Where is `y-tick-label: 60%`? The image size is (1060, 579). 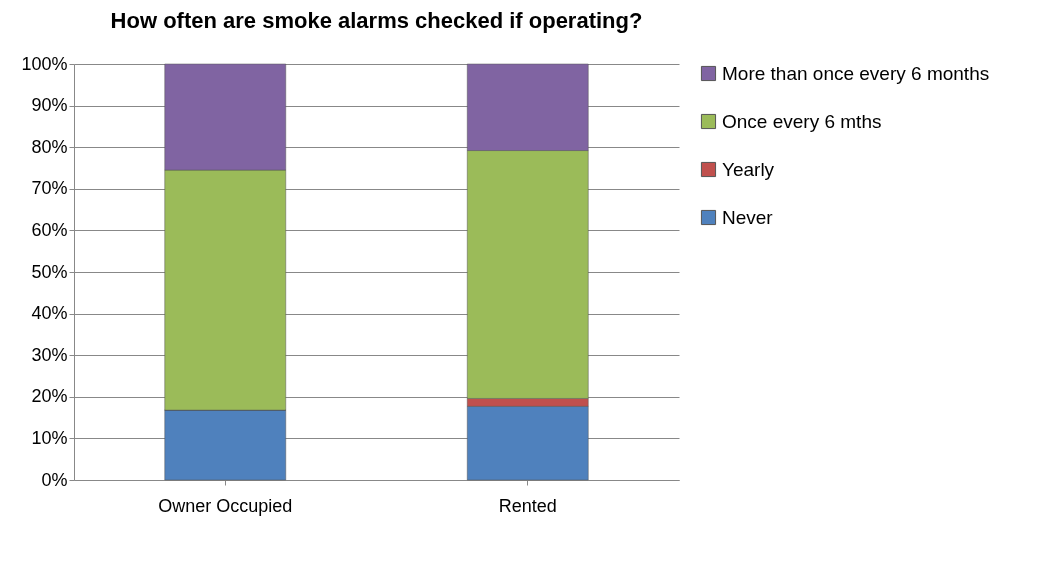
y-tick-label: 60% is located at coordinates (49, 229).